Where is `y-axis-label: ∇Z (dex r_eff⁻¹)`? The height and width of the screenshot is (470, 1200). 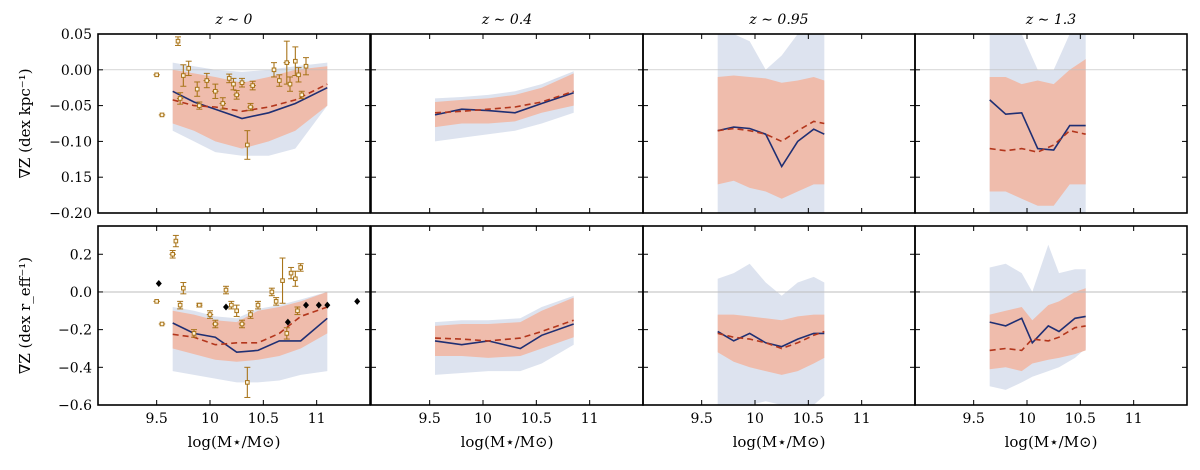
y-axis-label: ∇Z (dex r_eff⁻¹) is located at coordinates (25, 315).